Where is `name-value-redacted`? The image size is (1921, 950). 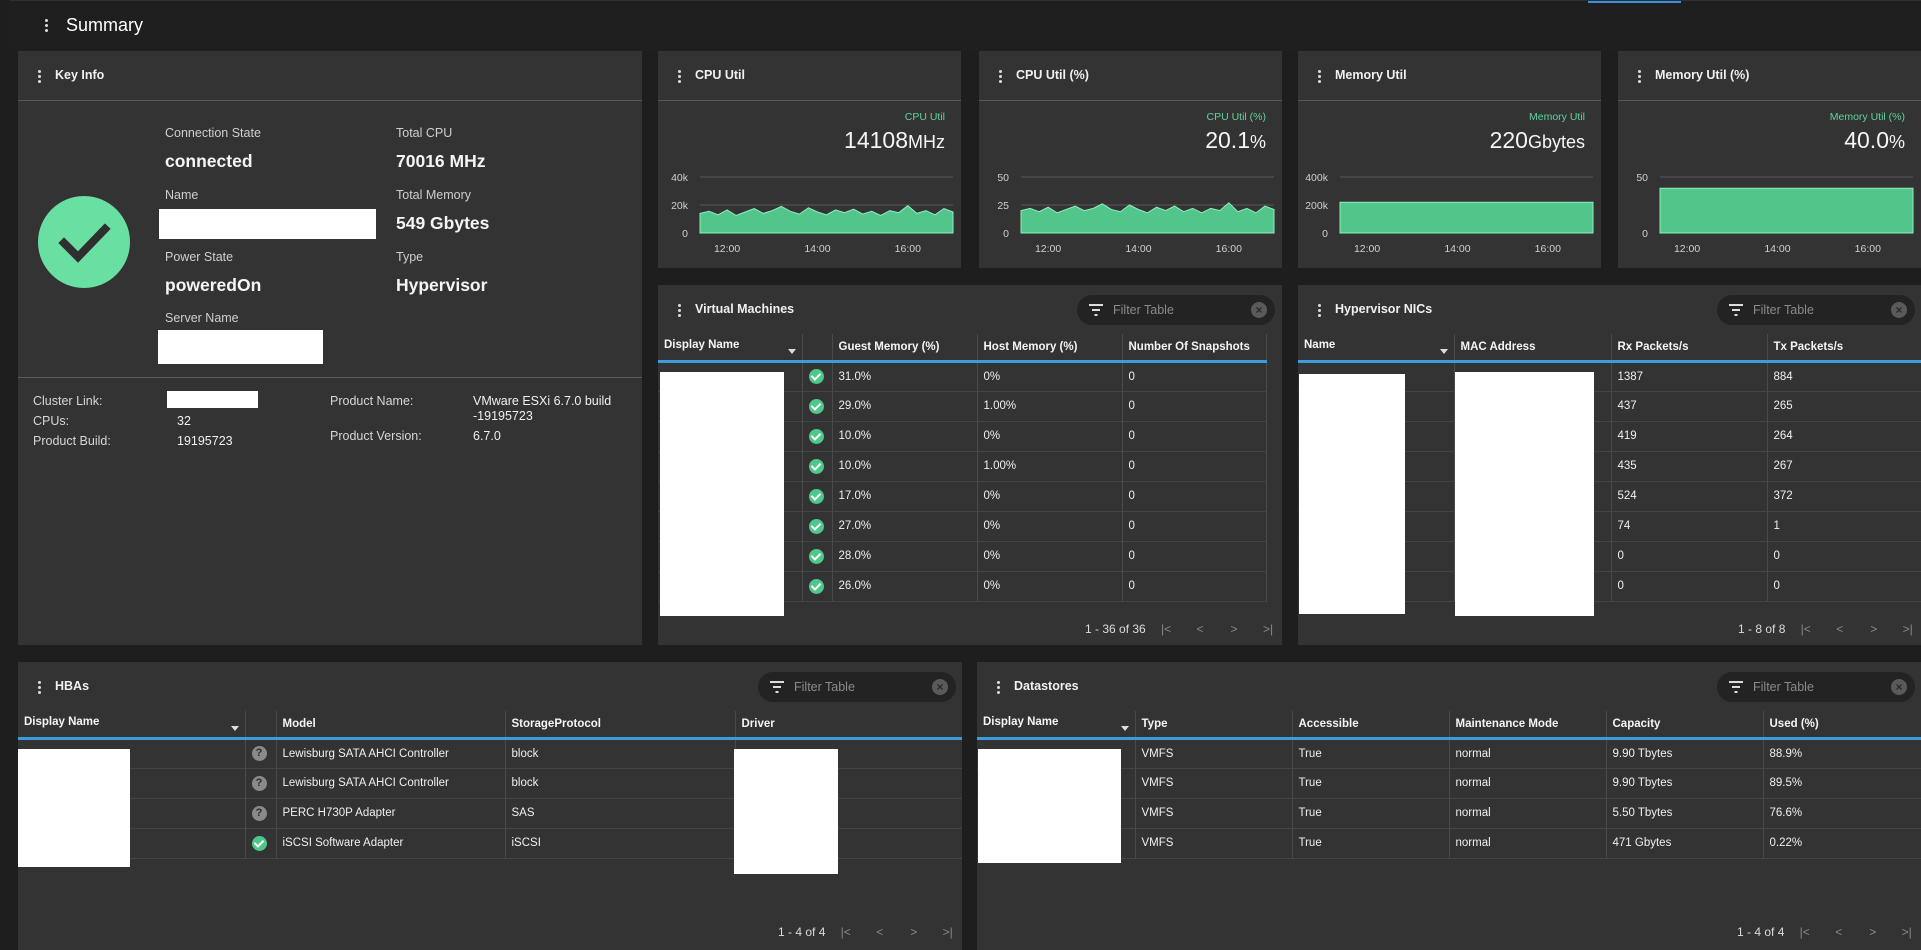
name-value-redacted is located at coordinates (267, 224).